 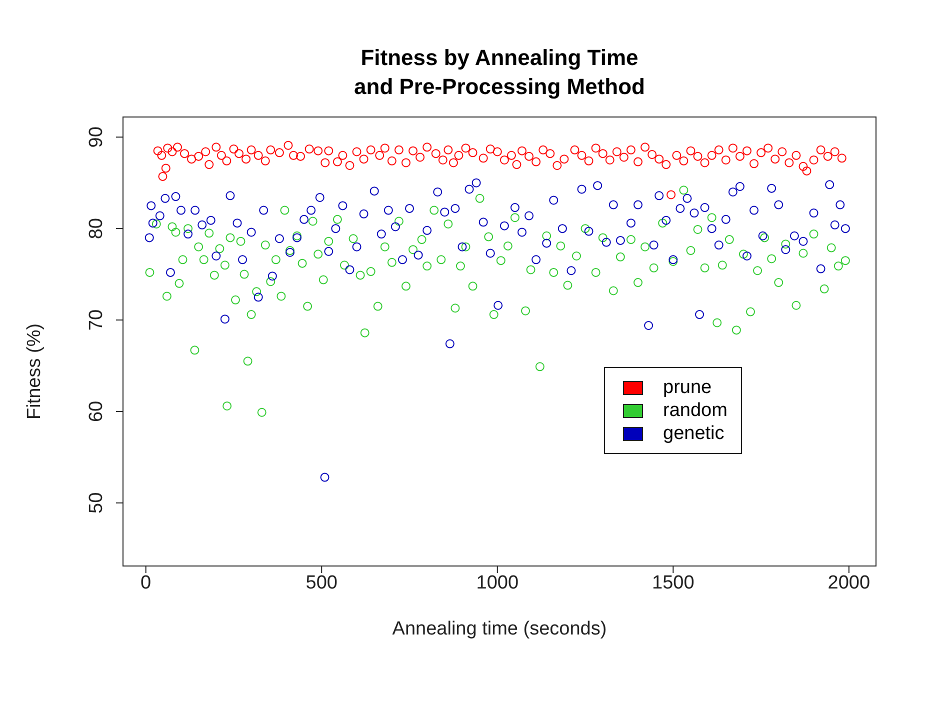 I want to click on y-axis-title: Fitness (%), so click(x=34, y=371).